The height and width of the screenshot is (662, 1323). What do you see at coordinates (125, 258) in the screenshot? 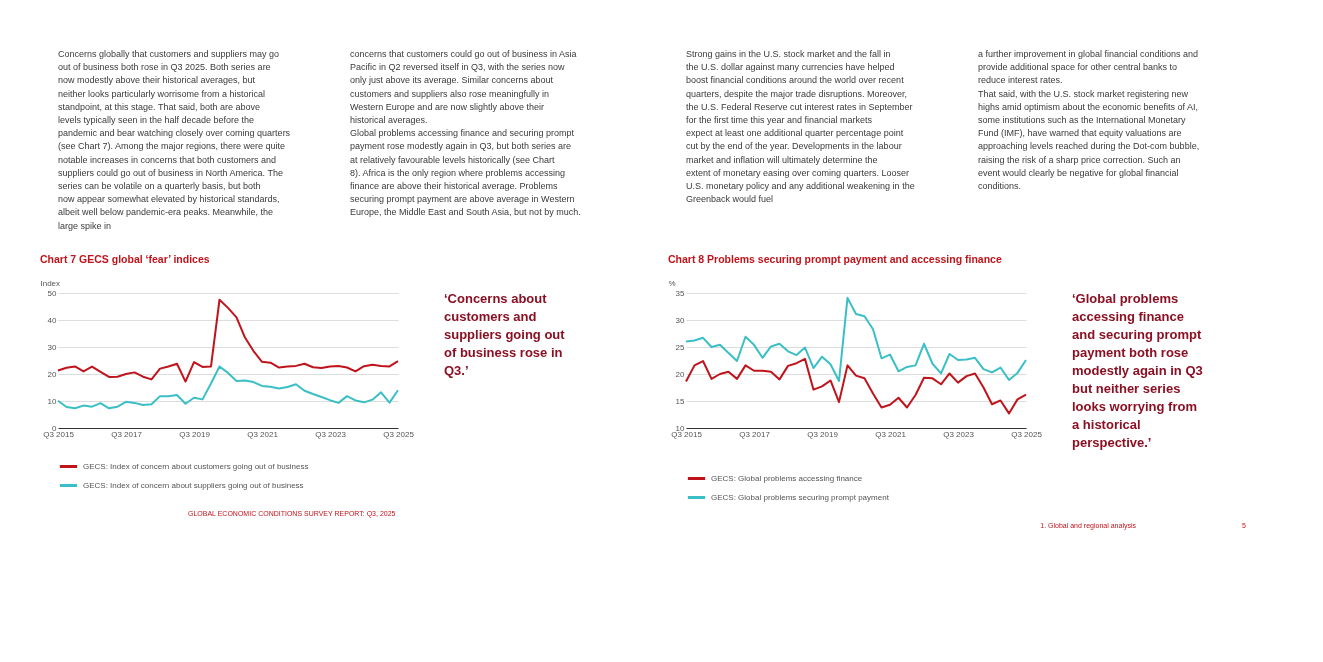
I see `chart-title: Chart 7 GECS global ‘fear’ indices` at bounding box center [125, 258].